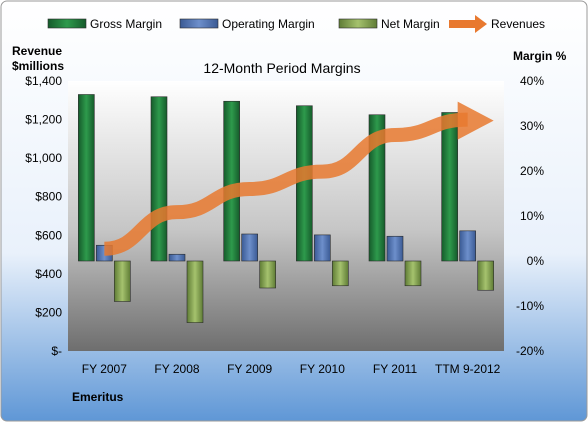  Describe the element at coordinates (43, 216) in the screenshot. I see `left-axis-ticks: $- $200 $400 $600 $800 $1,000 $1,200 $1,400` at that location.